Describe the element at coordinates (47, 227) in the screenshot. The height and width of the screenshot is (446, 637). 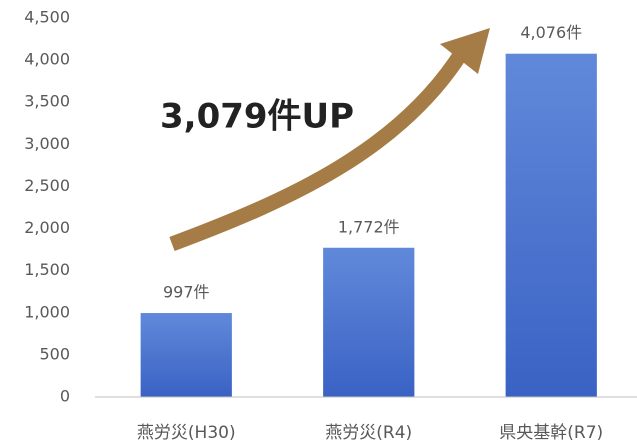
I see `y-tick-label: 2,000` at that location.